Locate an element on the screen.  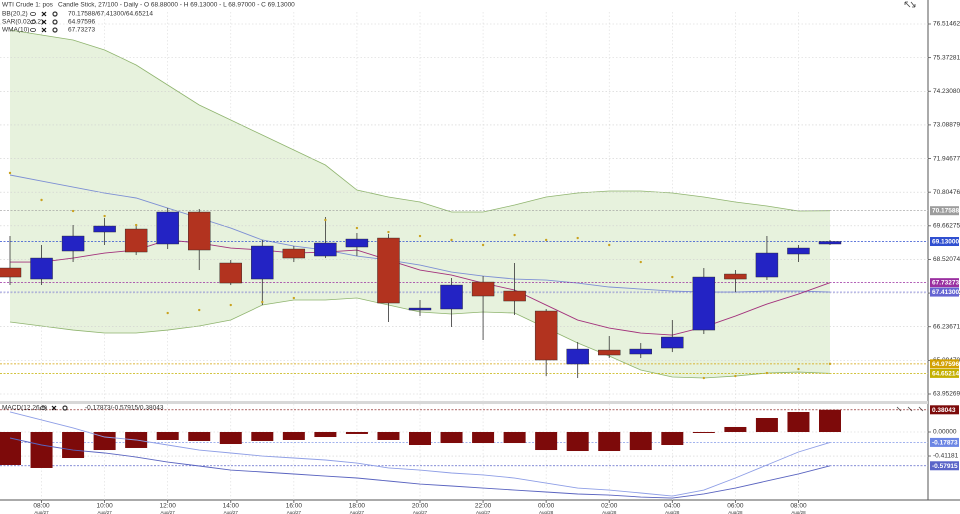
remove-icon is located at coordinates (54, 408).